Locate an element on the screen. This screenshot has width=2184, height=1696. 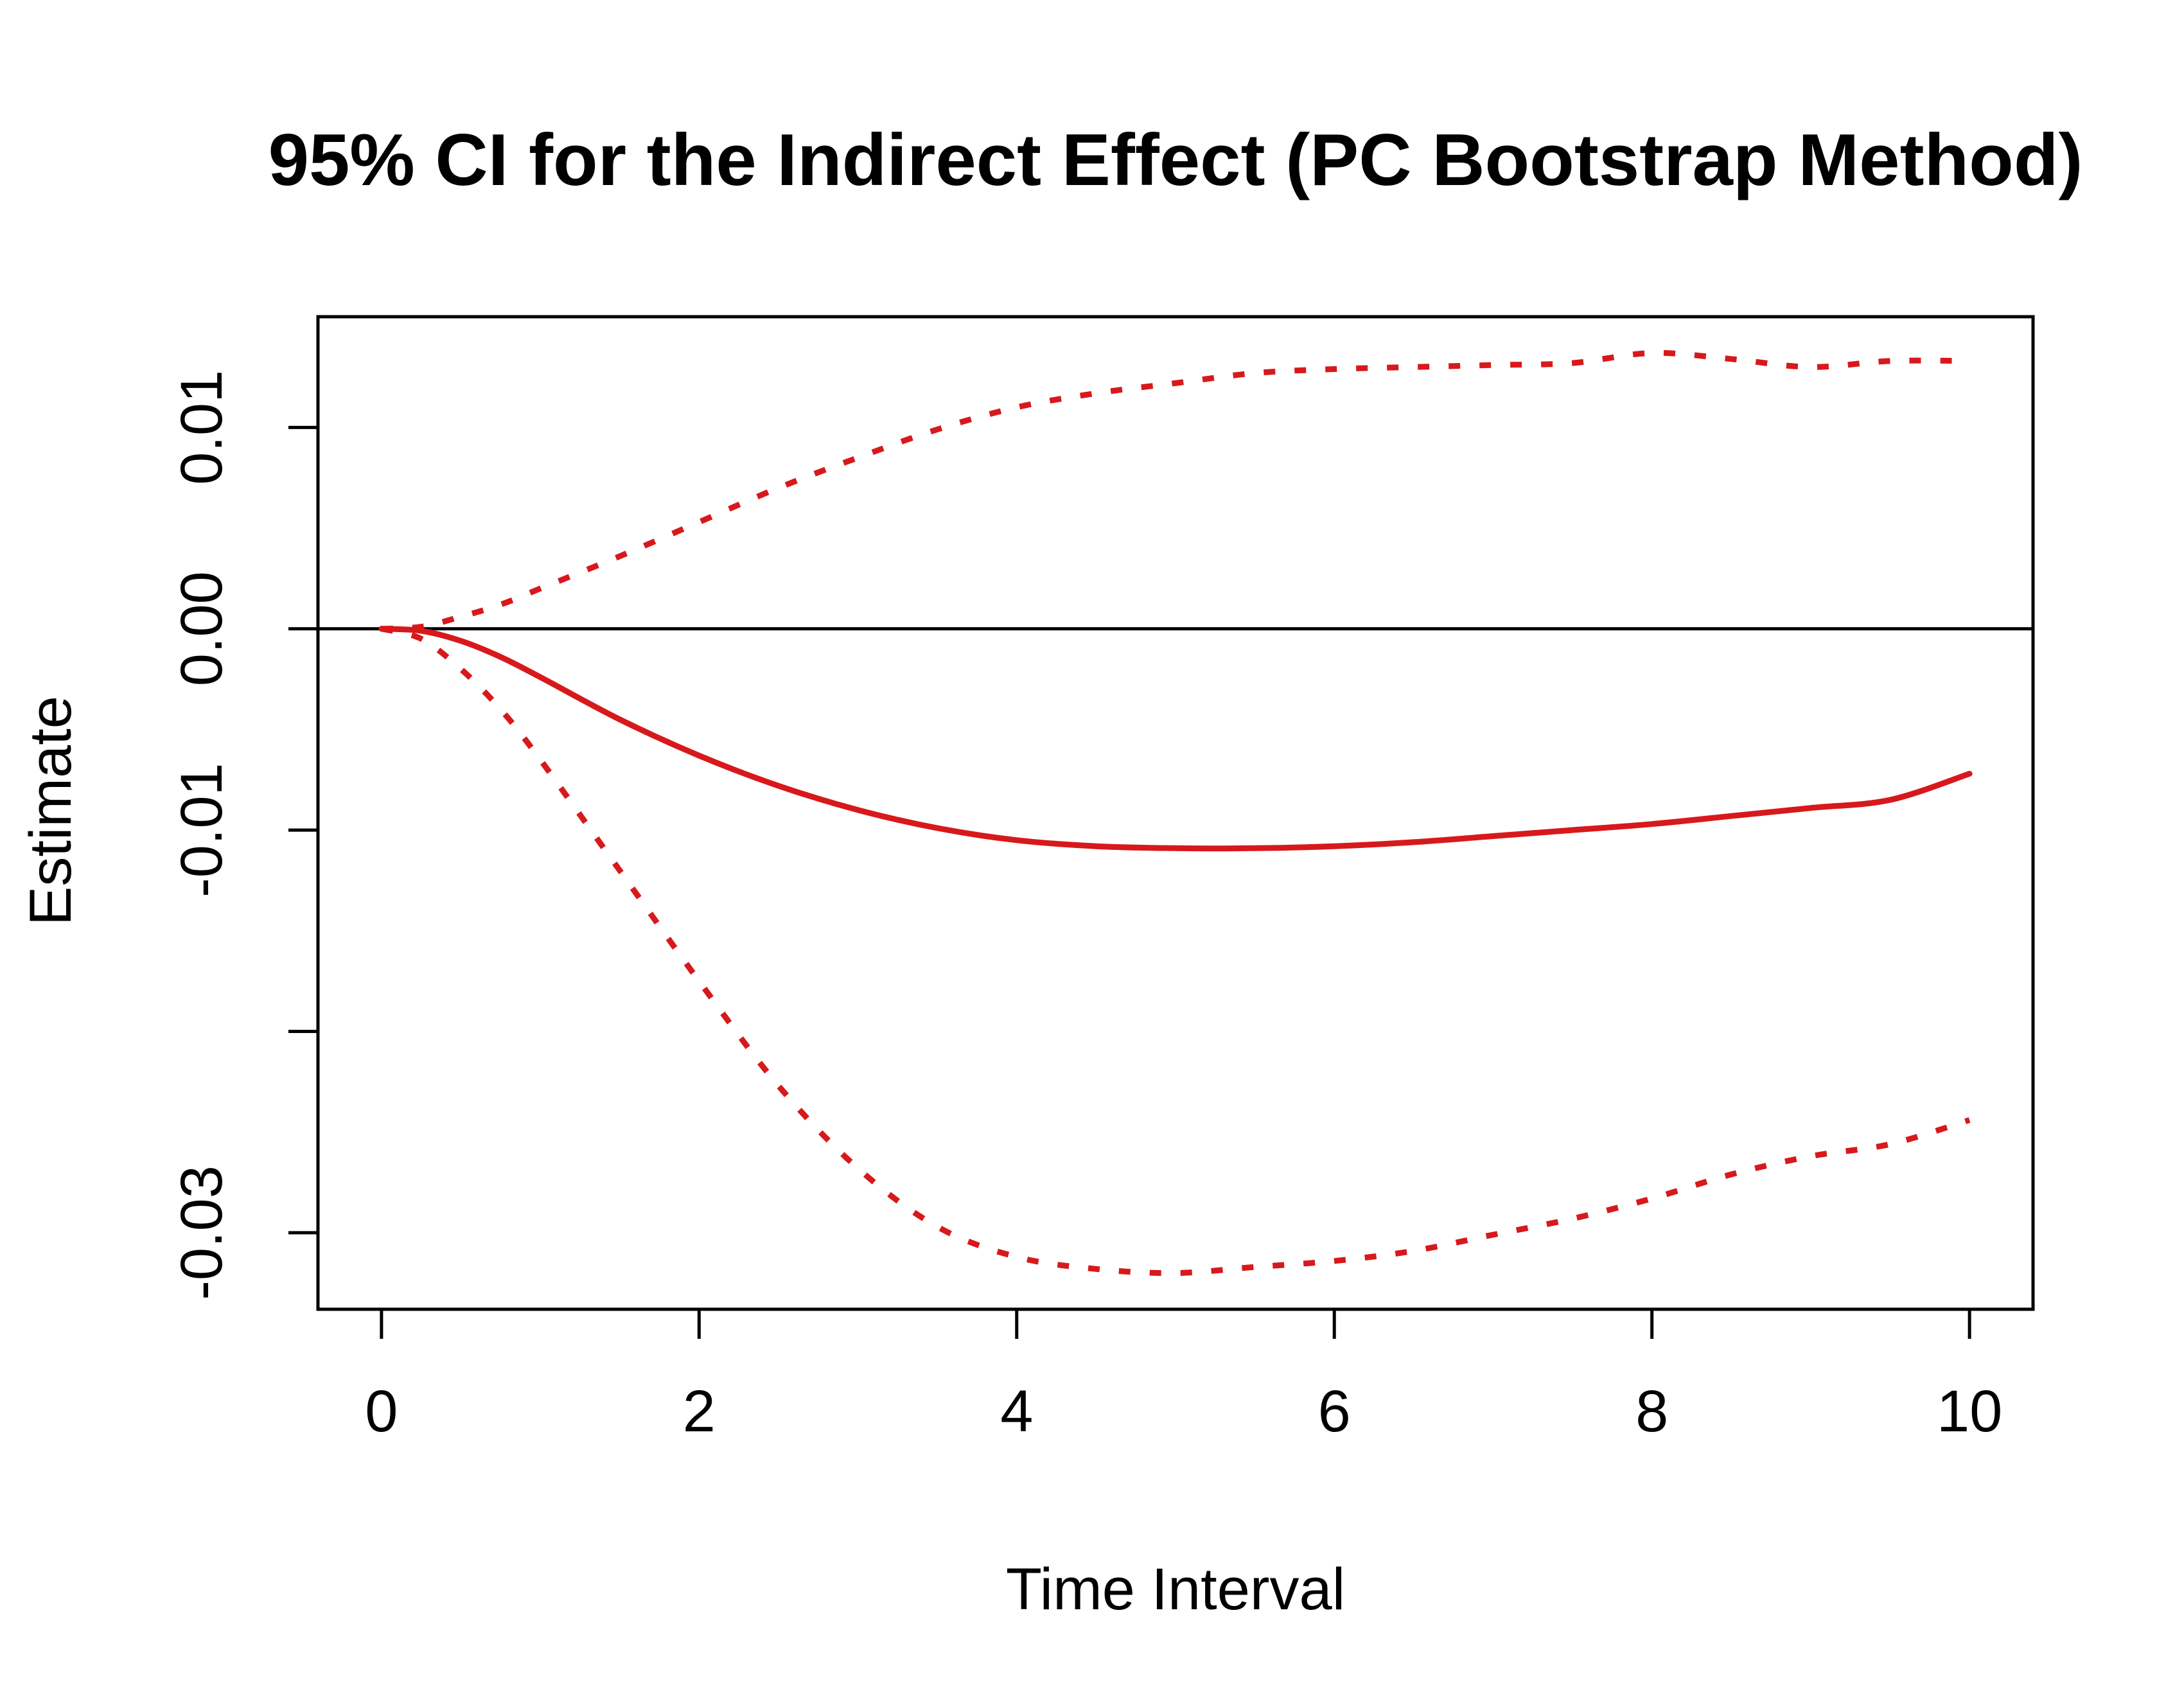
x-tick-label-3: 6 is located at coordinates (1334, 1411).